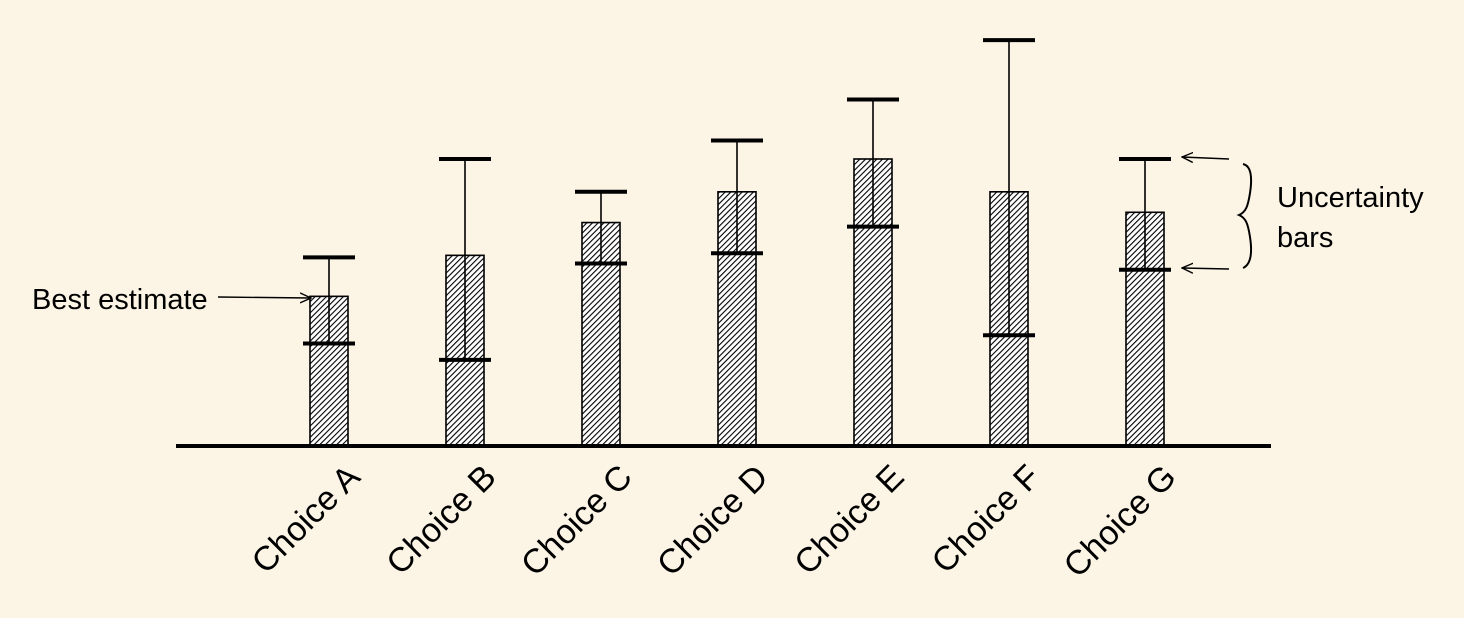 Image resolution: width=1464 pixels, height=618 pixels. I want to click on x-tick-label-4: Choice D, so click(713, 521).